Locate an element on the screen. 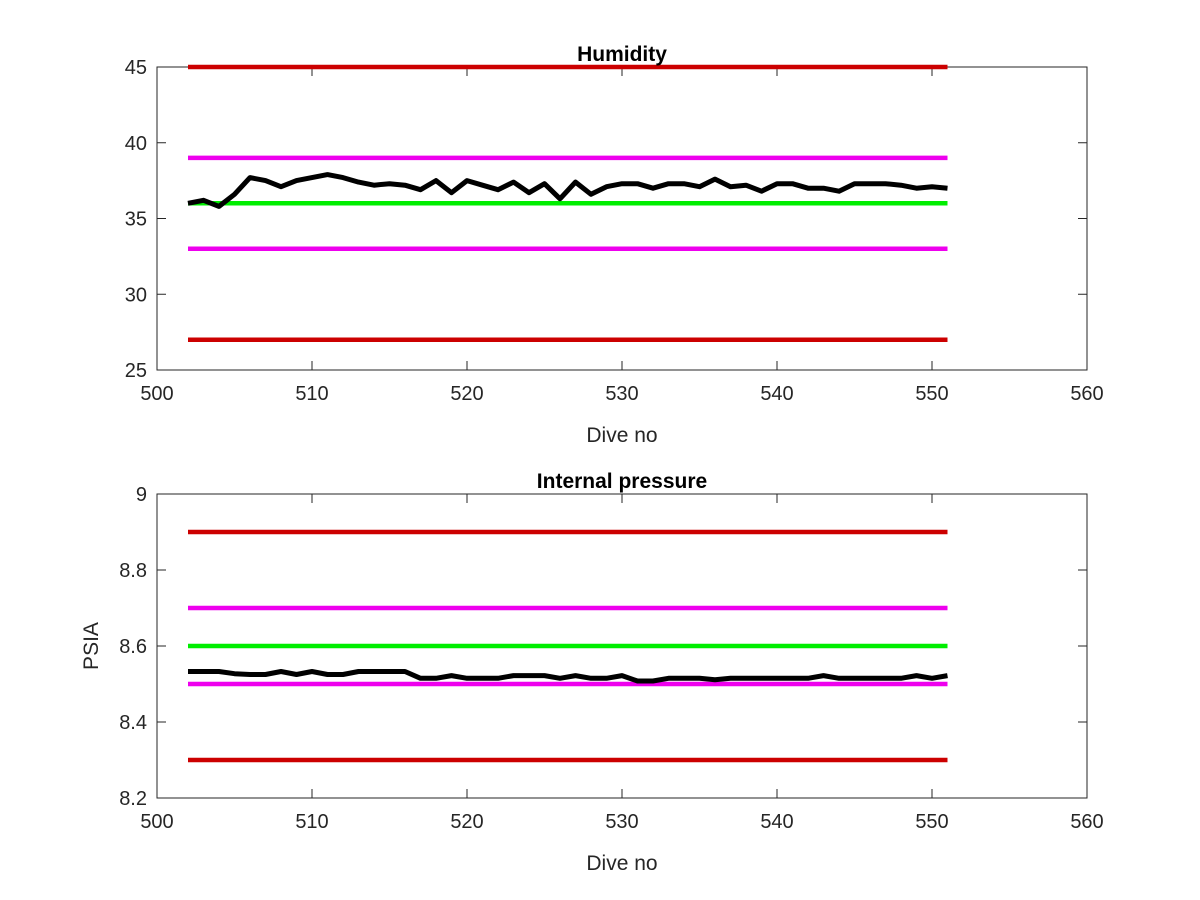  chart-0-y-tick-label: 45 is located at coordinates (136, 68).